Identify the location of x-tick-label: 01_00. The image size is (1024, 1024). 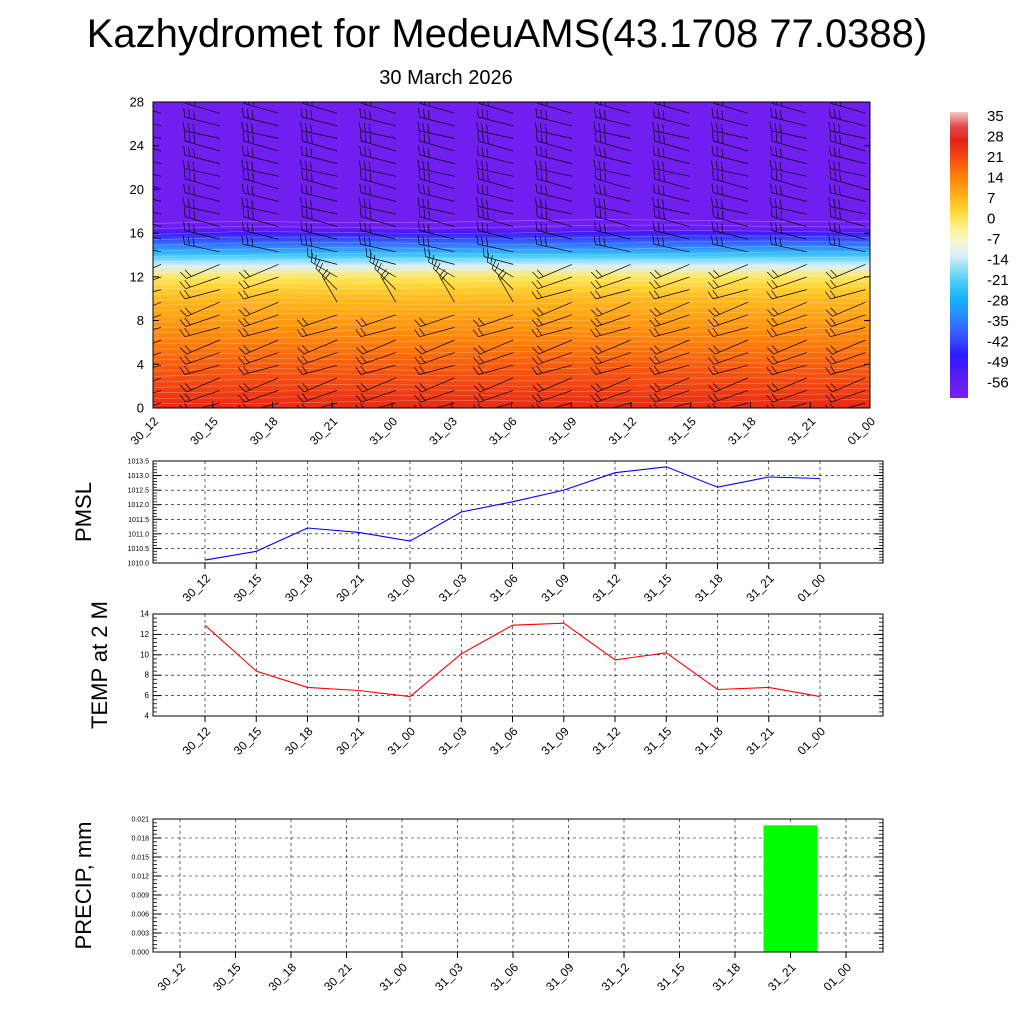
(812, 741).